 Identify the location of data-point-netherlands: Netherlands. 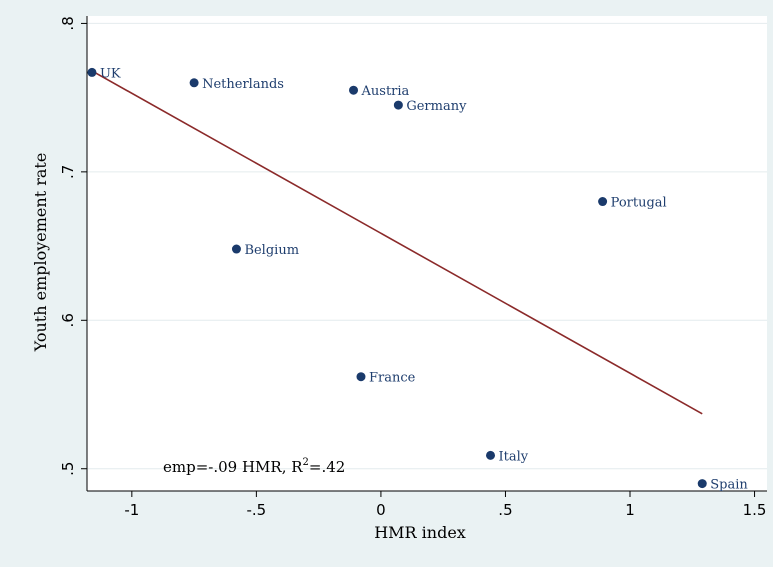
(236, 84).